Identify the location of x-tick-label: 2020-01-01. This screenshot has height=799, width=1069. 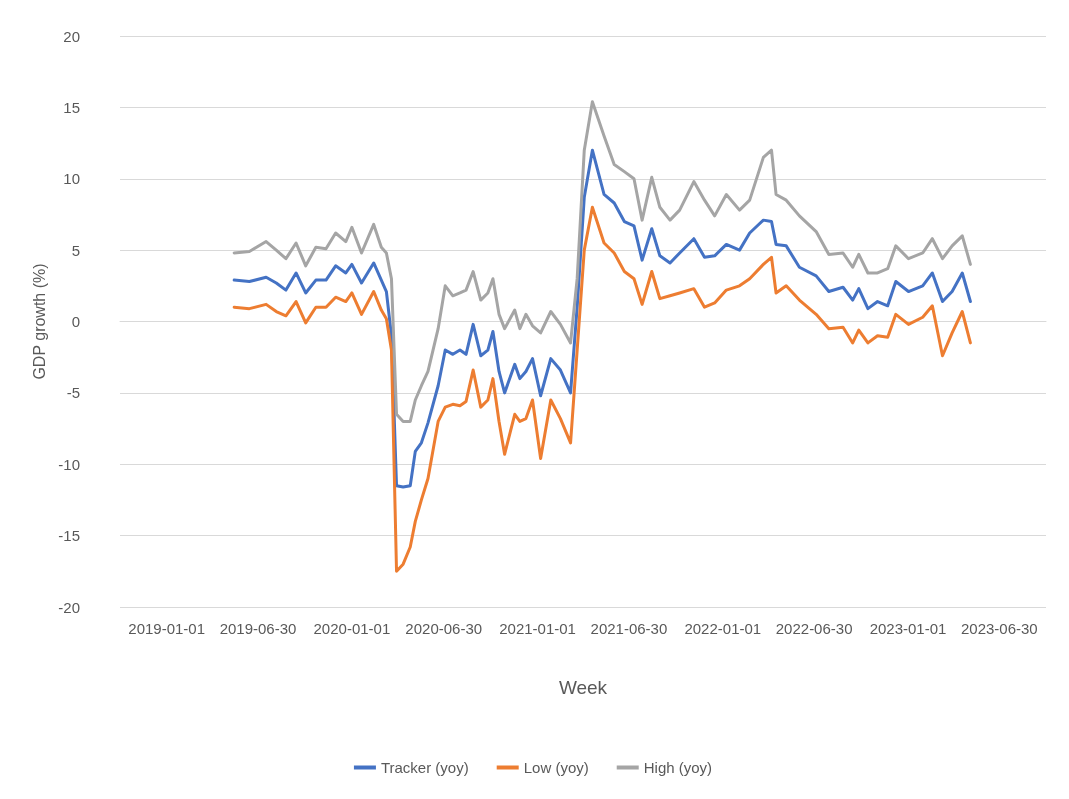
(352, 628).